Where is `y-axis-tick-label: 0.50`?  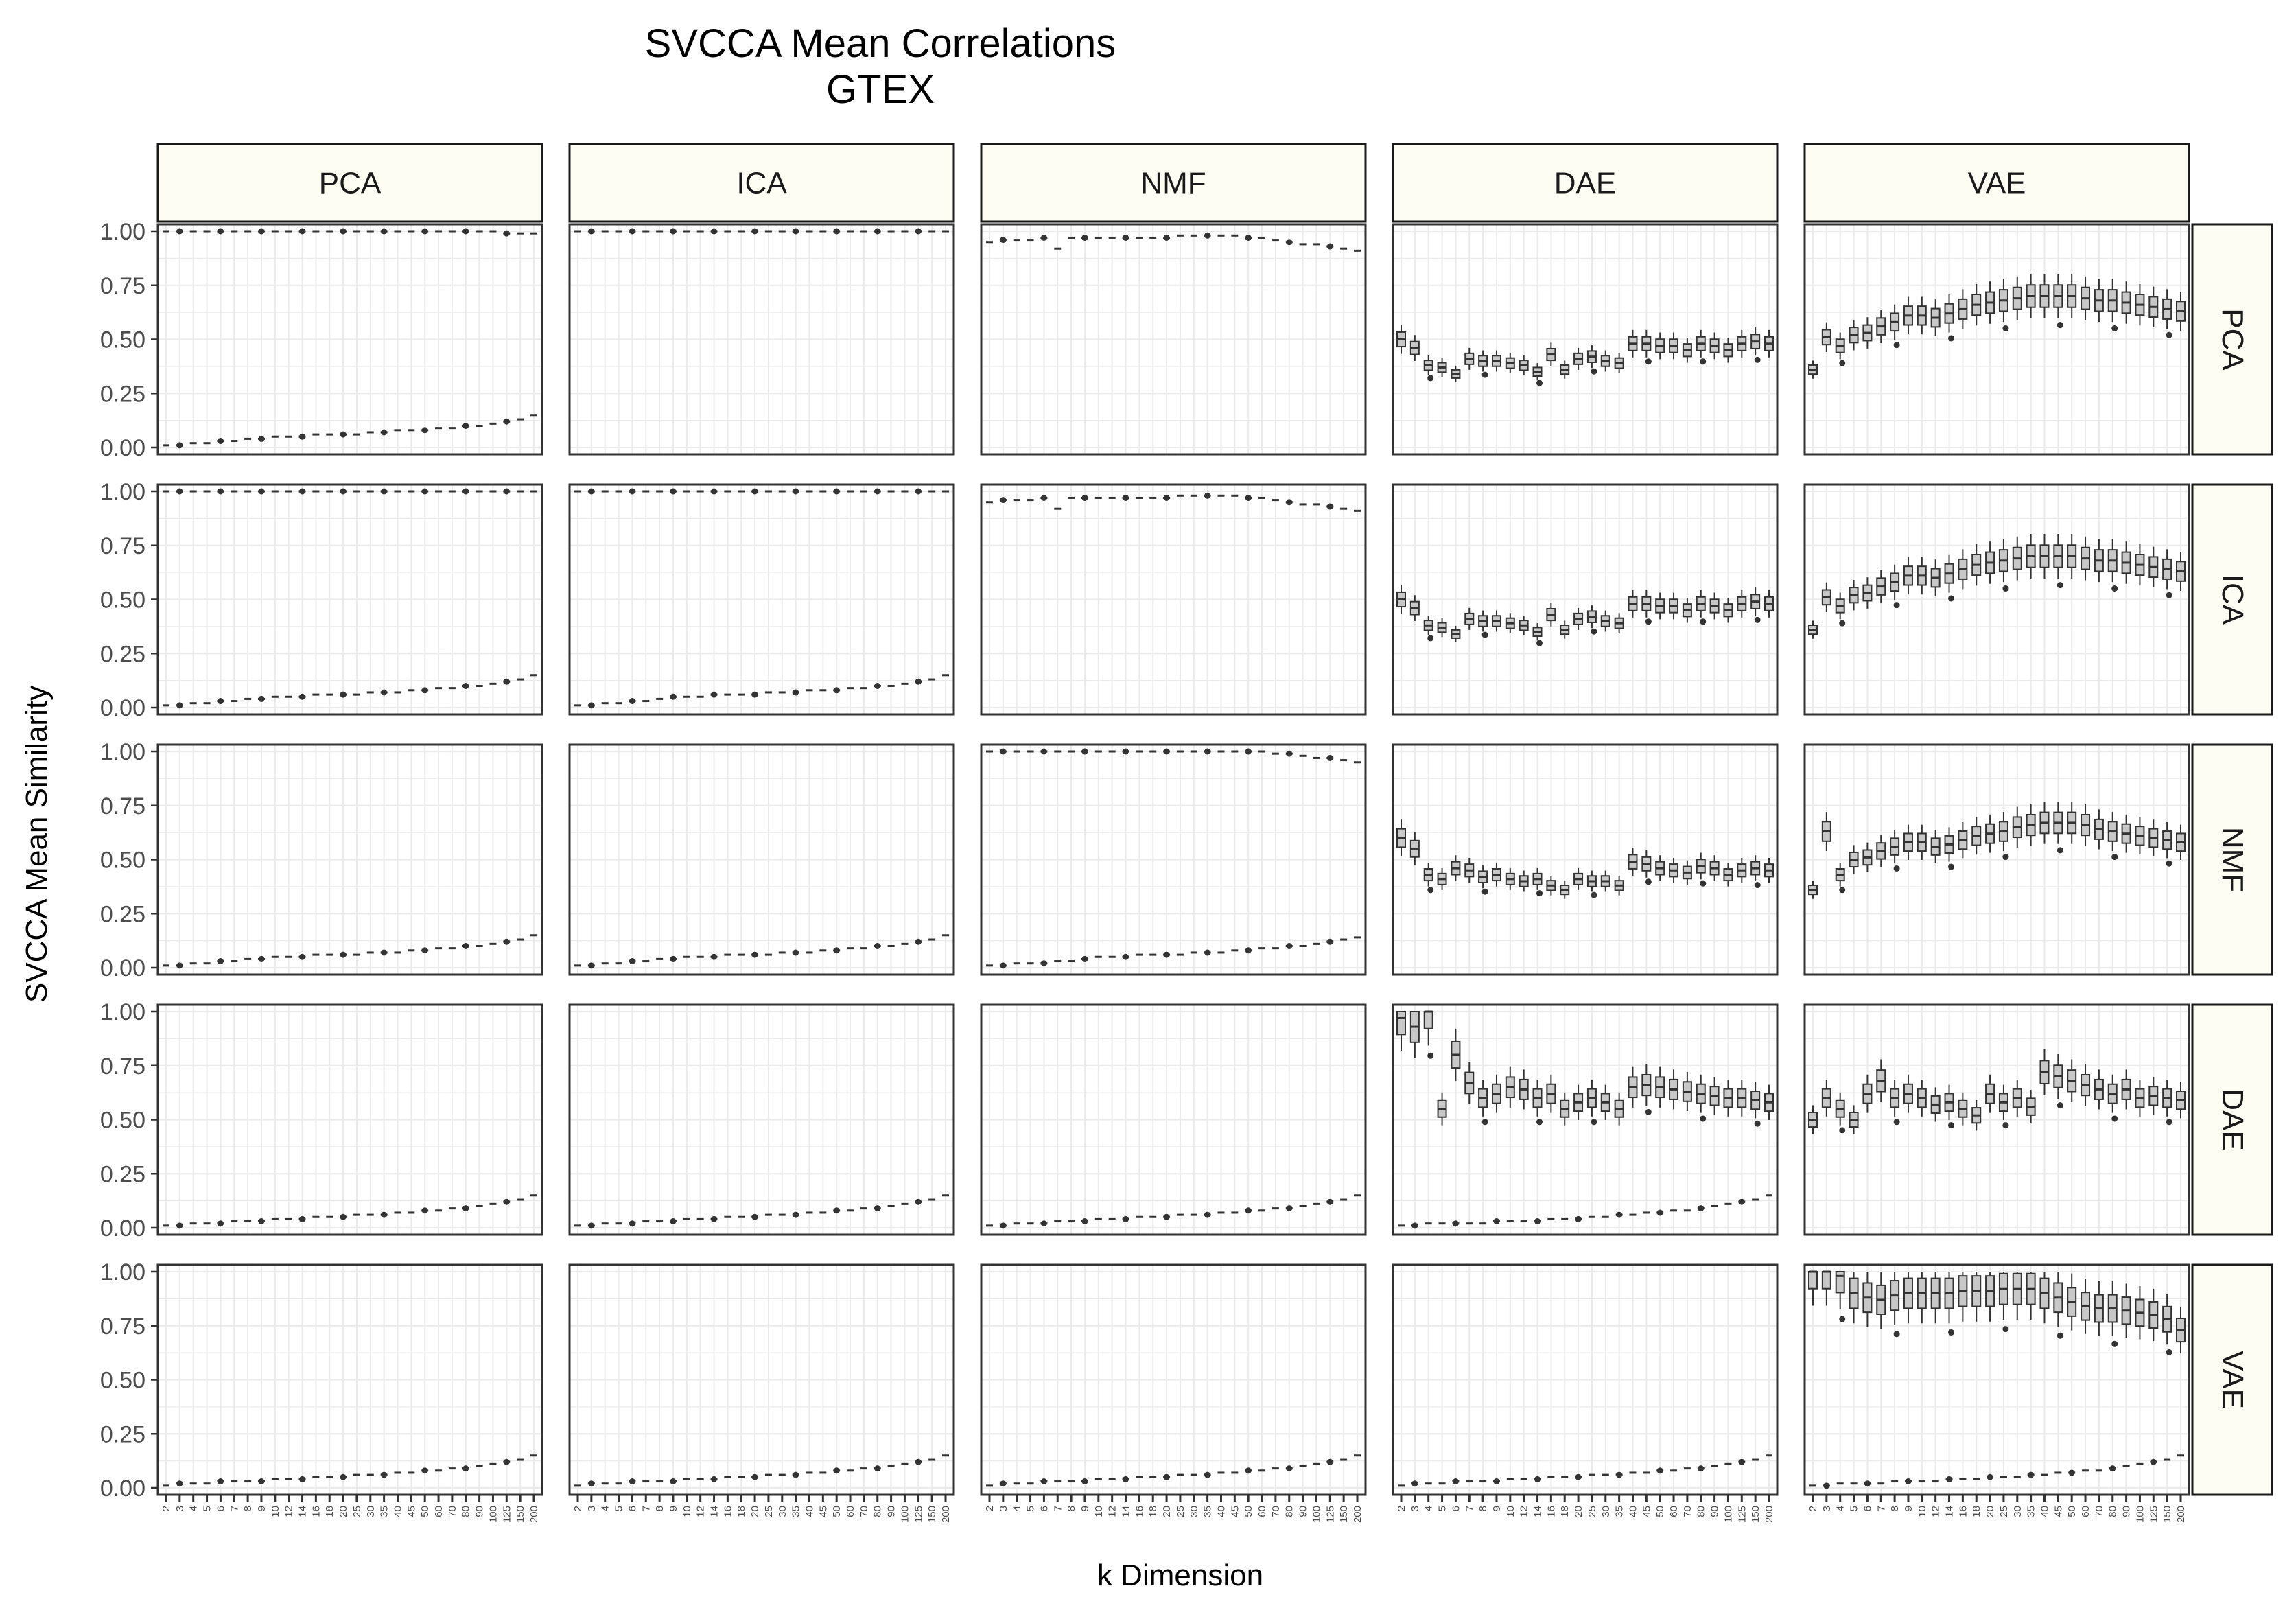
y-axis-tick-label: 0.50 is located at coordinates (123, 1121).